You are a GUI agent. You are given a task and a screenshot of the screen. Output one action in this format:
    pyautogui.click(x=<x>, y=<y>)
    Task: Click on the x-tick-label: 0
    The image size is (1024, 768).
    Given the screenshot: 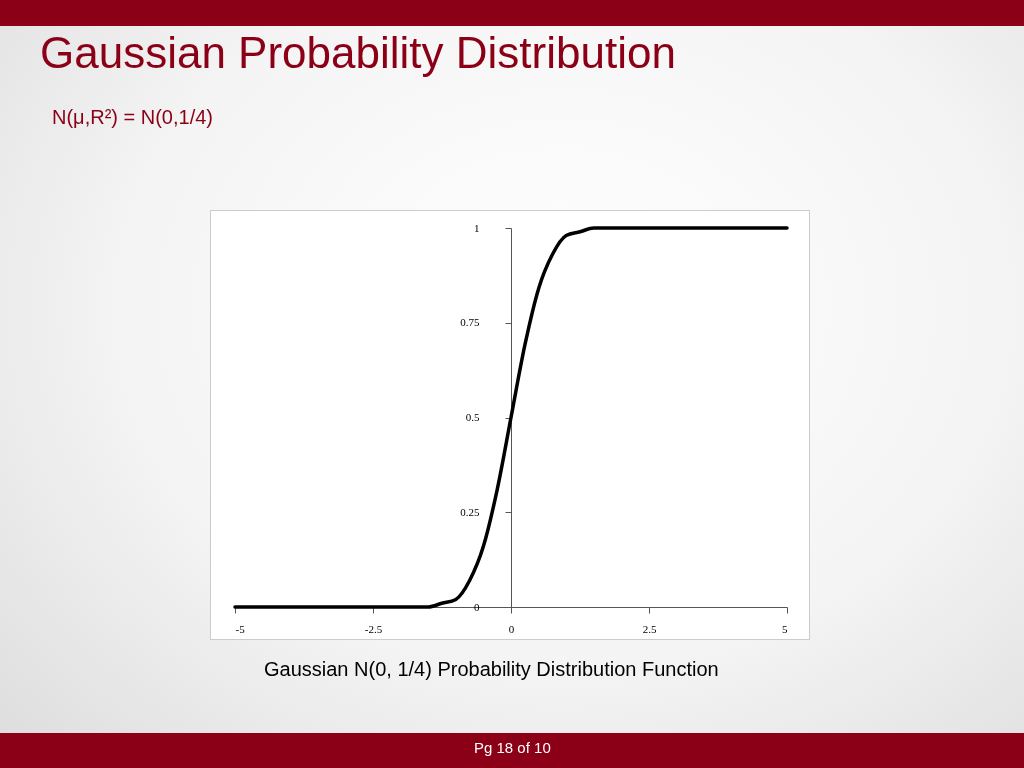 What is the action you would take?
    pyautogui.click(x=511, y=628)
    